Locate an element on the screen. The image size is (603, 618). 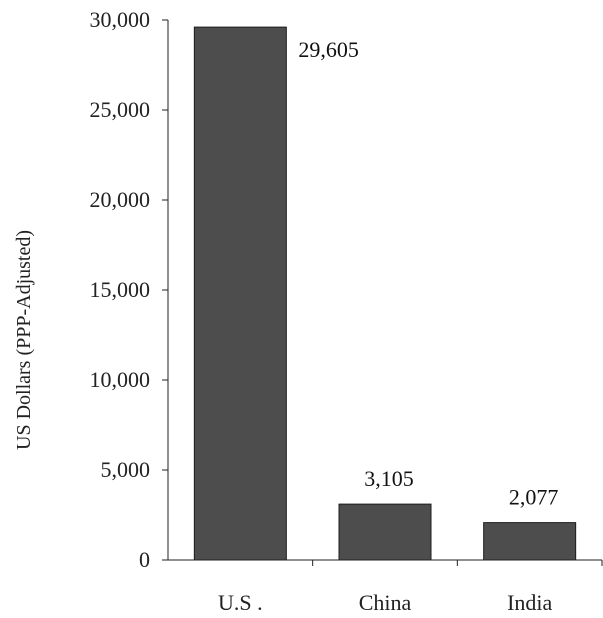
x-tick-label: China is located at coordinates (385, 602).